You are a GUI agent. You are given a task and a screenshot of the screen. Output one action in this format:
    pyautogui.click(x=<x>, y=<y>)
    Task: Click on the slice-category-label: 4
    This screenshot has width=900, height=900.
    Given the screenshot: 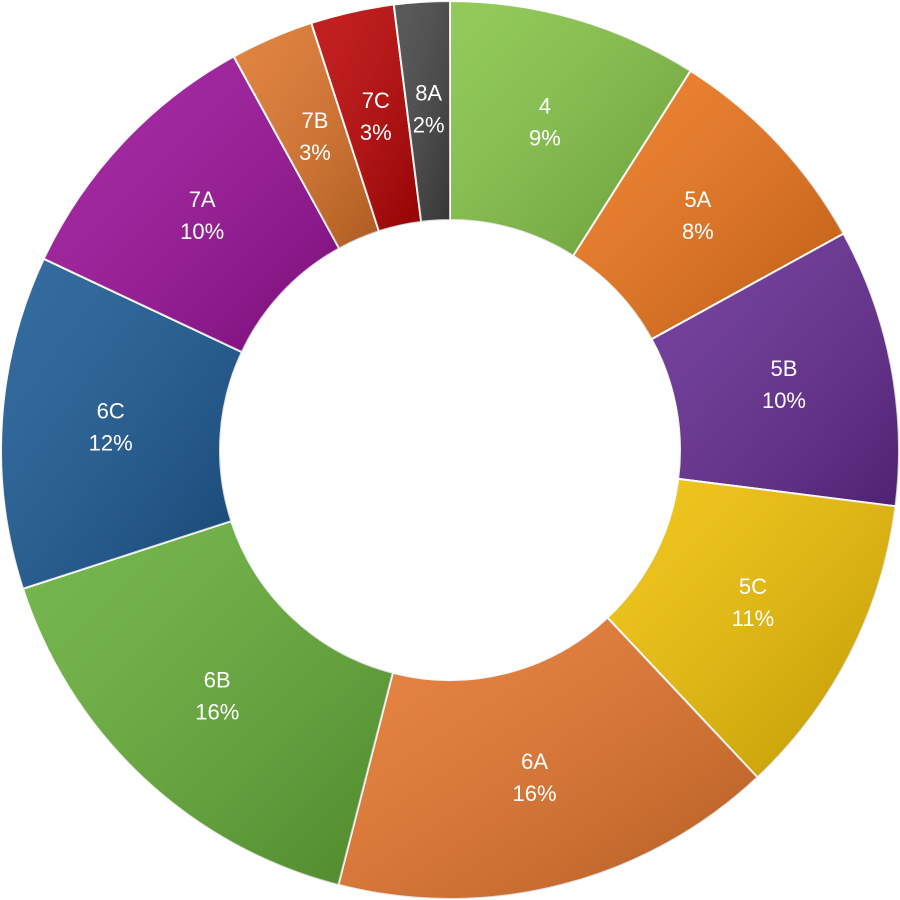 What is the action you would take?
    pyautogui.click(x=545, y=105)
    